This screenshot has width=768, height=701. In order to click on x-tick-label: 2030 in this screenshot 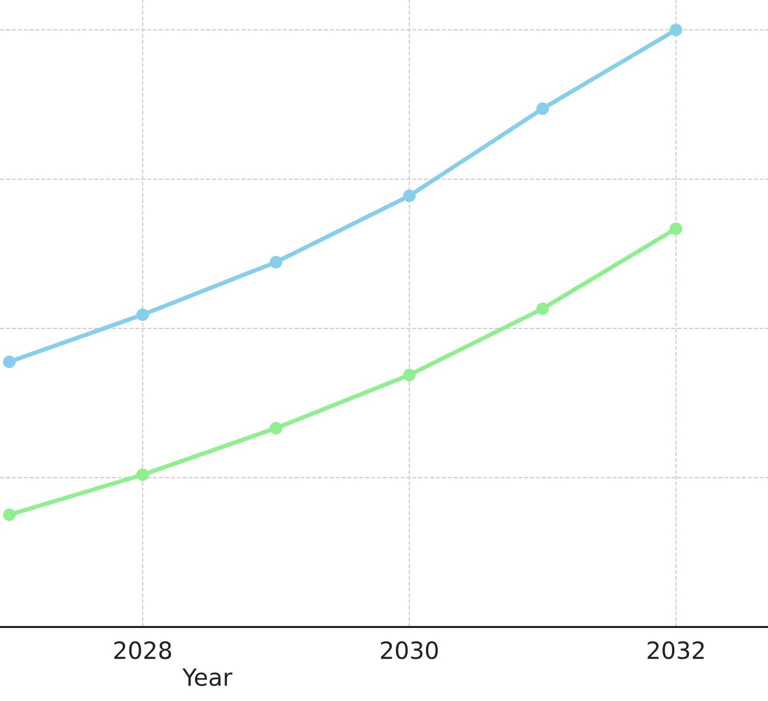, I will do `click(409, 650)`.